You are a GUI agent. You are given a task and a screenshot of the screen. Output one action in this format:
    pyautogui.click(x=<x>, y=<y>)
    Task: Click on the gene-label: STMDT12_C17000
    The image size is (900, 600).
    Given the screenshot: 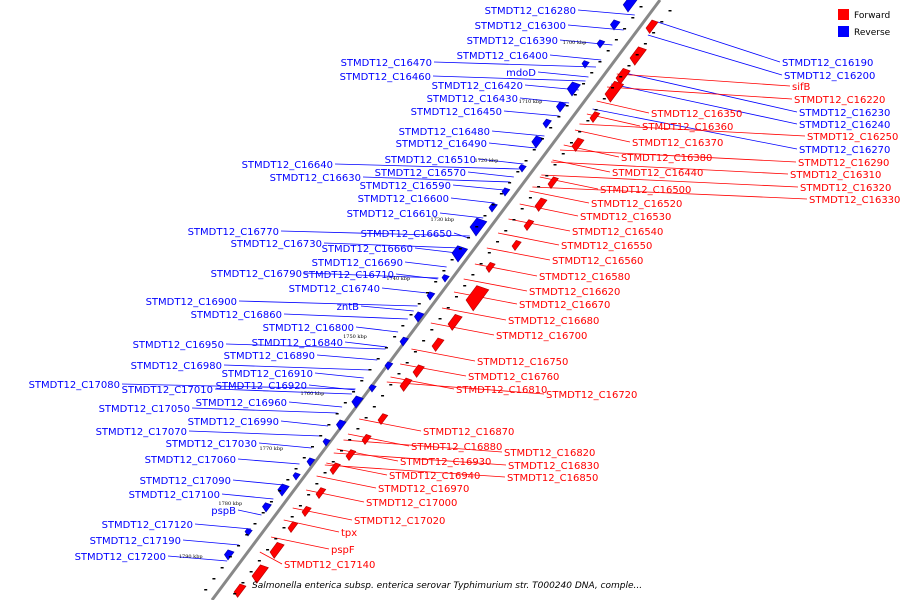 What is the action you would take?
    pyautogui.click(x=411, y=503)
    